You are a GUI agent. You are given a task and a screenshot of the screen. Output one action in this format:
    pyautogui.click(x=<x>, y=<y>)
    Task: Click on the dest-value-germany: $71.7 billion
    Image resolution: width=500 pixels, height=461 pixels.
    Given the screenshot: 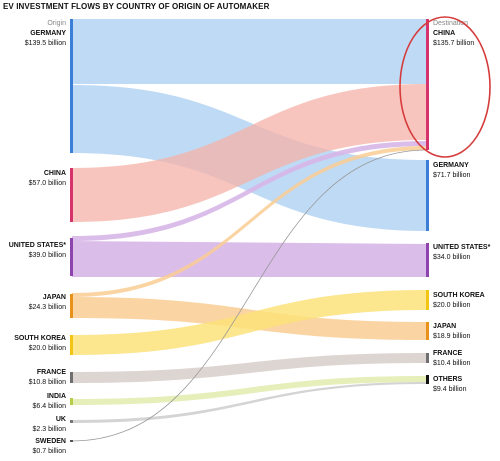 What is the action you would take?
    pyautogui.click(x=451, y=175)
    